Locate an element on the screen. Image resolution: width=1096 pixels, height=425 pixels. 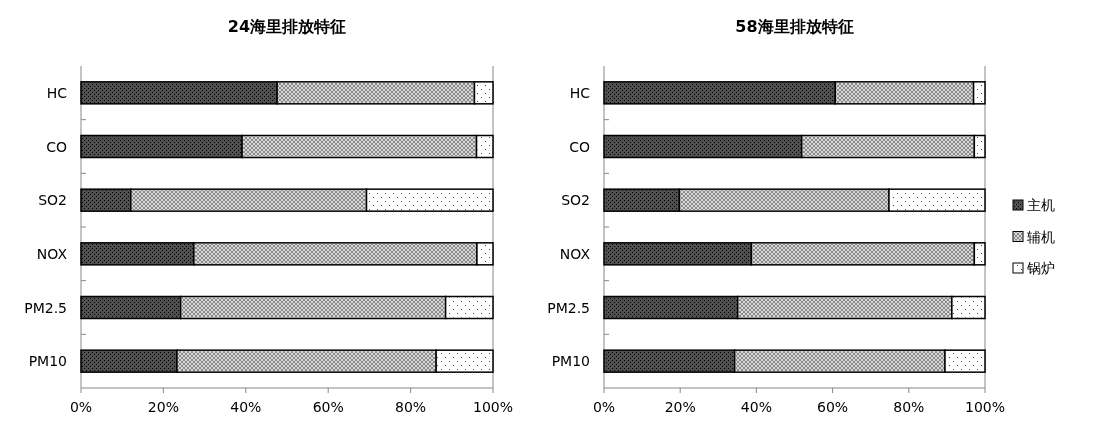
legend-label: 辅机 is located at coordinates (1041, 236).